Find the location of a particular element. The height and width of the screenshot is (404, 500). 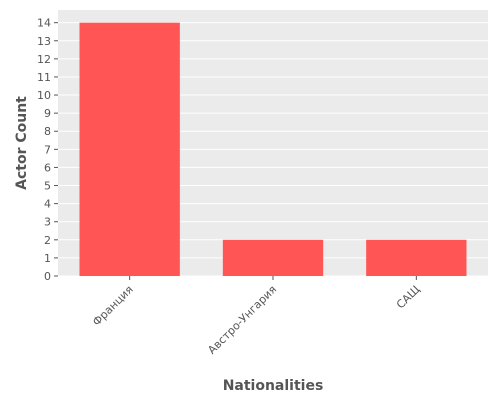

y-tick-label: 7 is located at coordinates (47, 149).